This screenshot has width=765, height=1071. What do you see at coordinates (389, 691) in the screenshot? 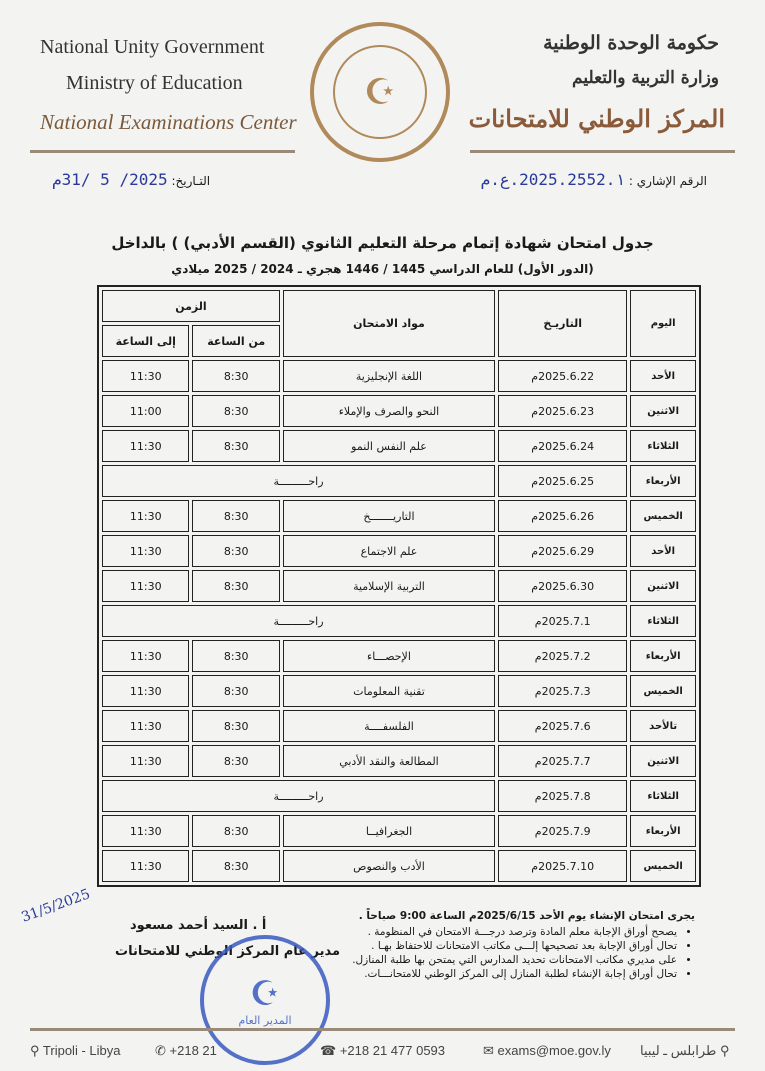
I see `cell-subject: تقنية المعلومات` at bounding box center [389, 691].